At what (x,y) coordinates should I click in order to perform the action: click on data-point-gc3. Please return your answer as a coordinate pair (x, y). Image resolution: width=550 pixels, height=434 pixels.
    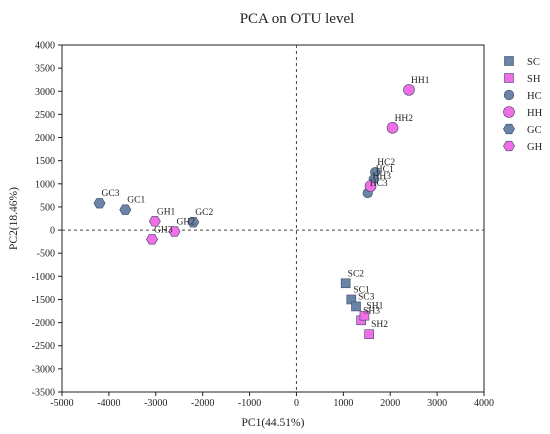
    Looking at the image, I should click on (99, 203).